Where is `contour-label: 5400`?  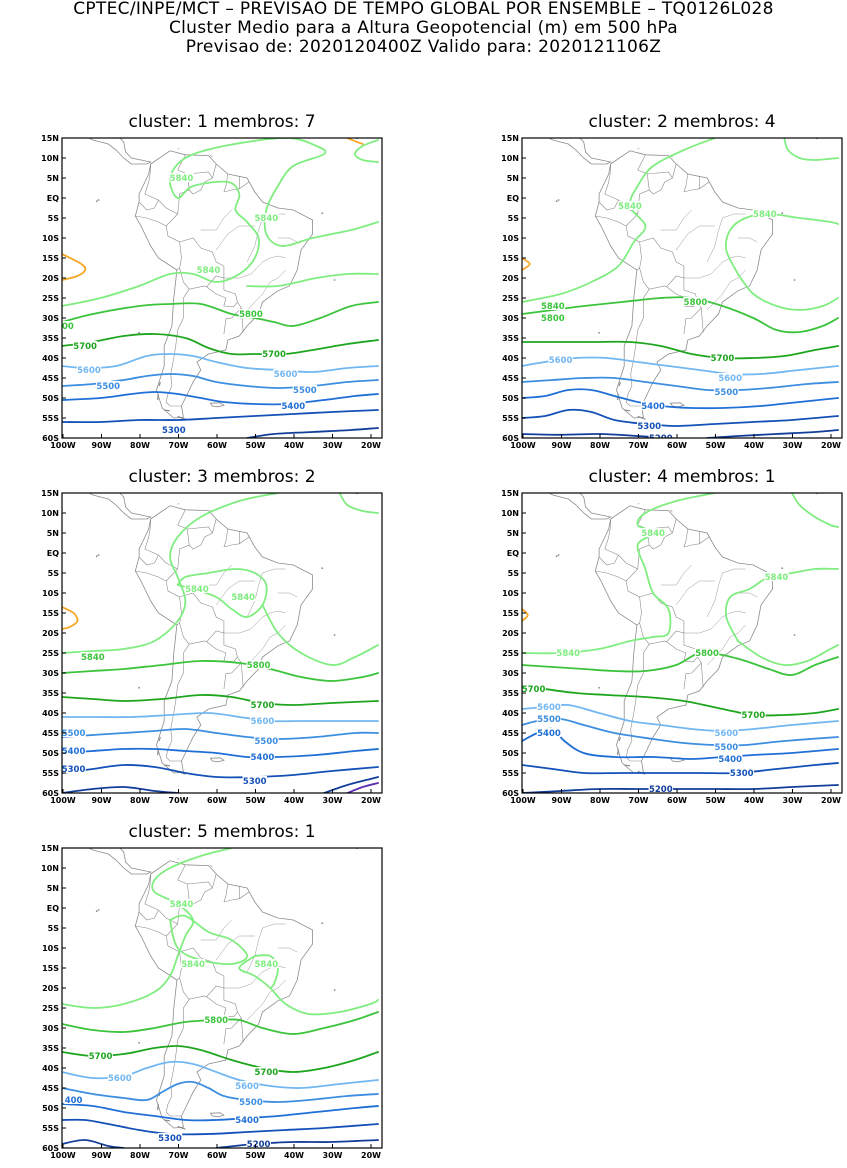
contour-label: 5400 is located at coordinates (247, 1121).